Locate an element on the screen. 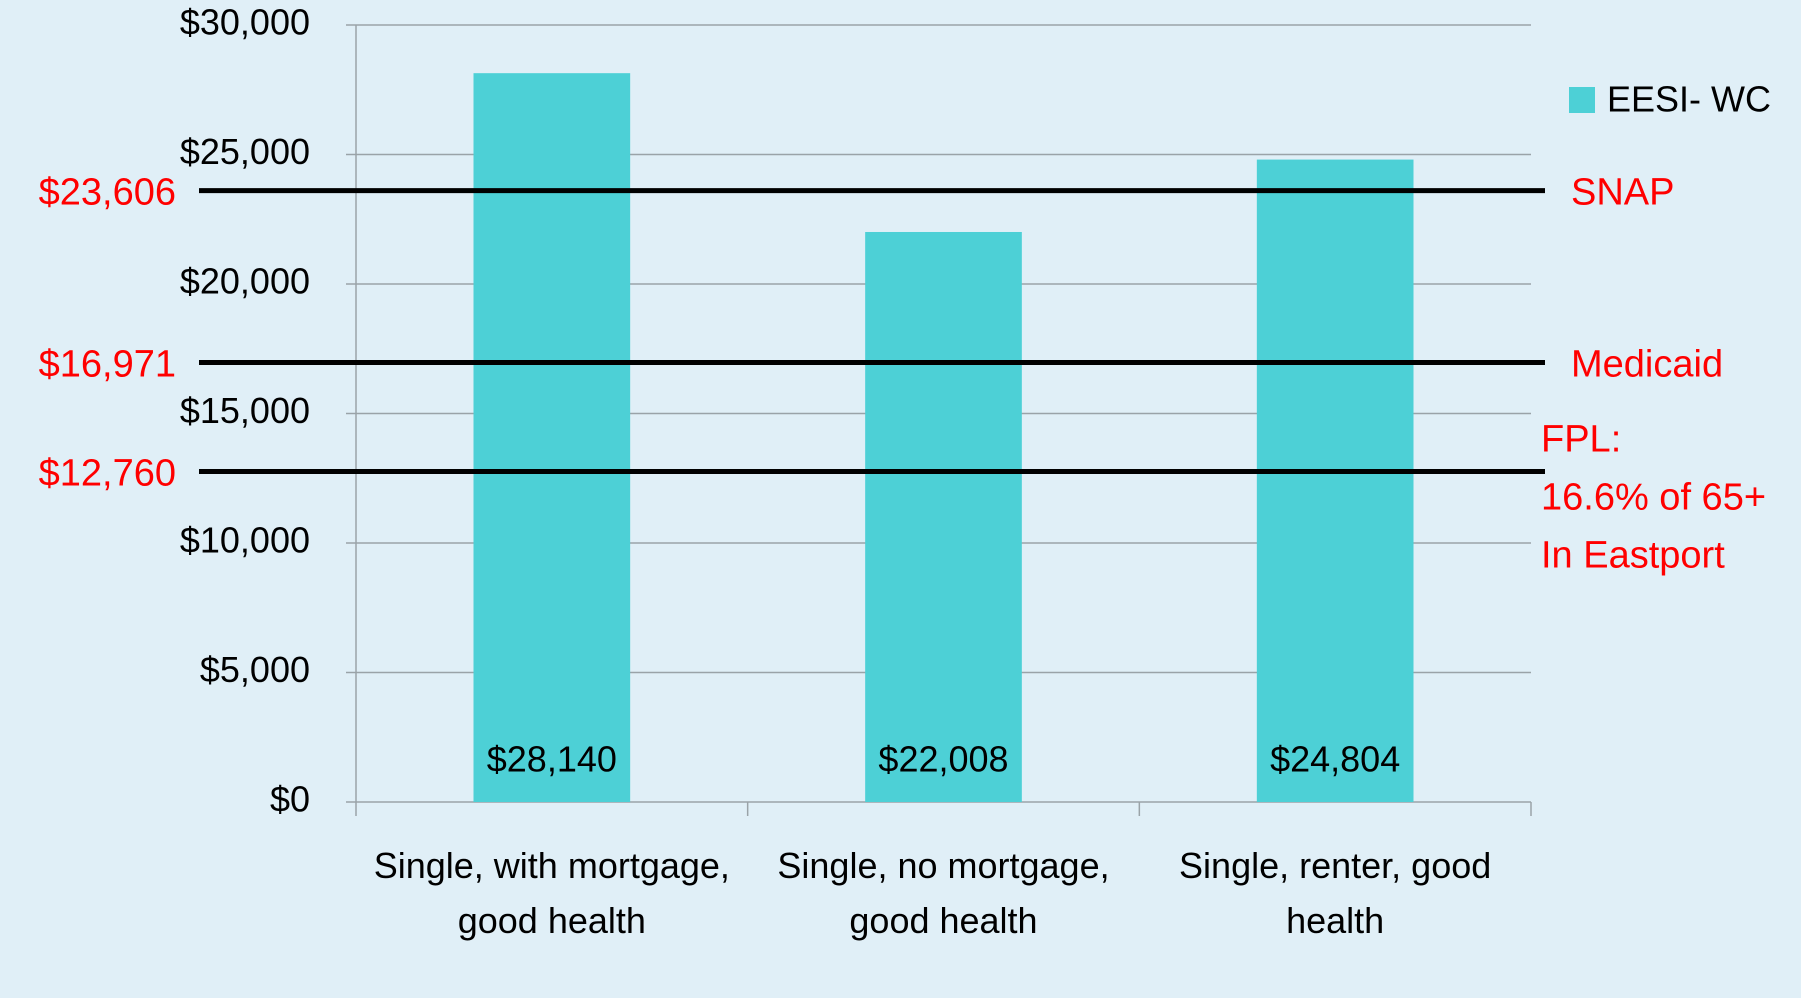  bar-value-label: $24,804 is located at coordinates (1335, 759).